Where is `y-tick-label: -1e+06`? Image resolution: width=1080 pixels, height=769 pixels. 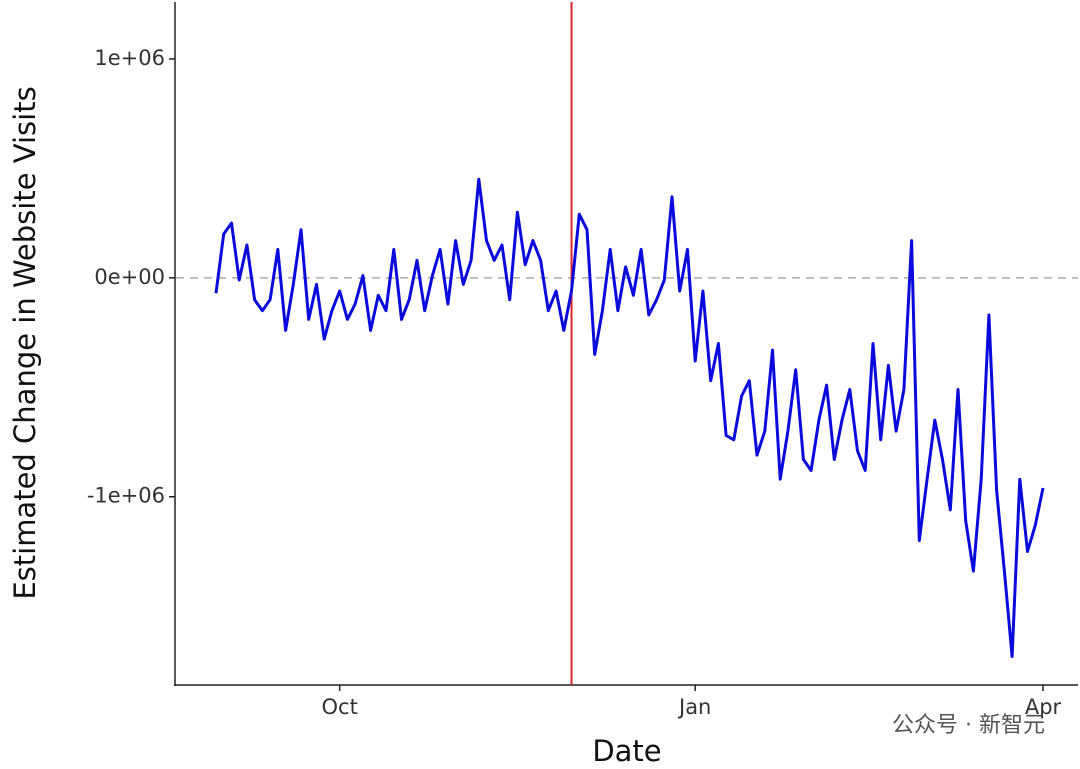 y-tick-label: -1e+06 is located at coordinates (126, 496).